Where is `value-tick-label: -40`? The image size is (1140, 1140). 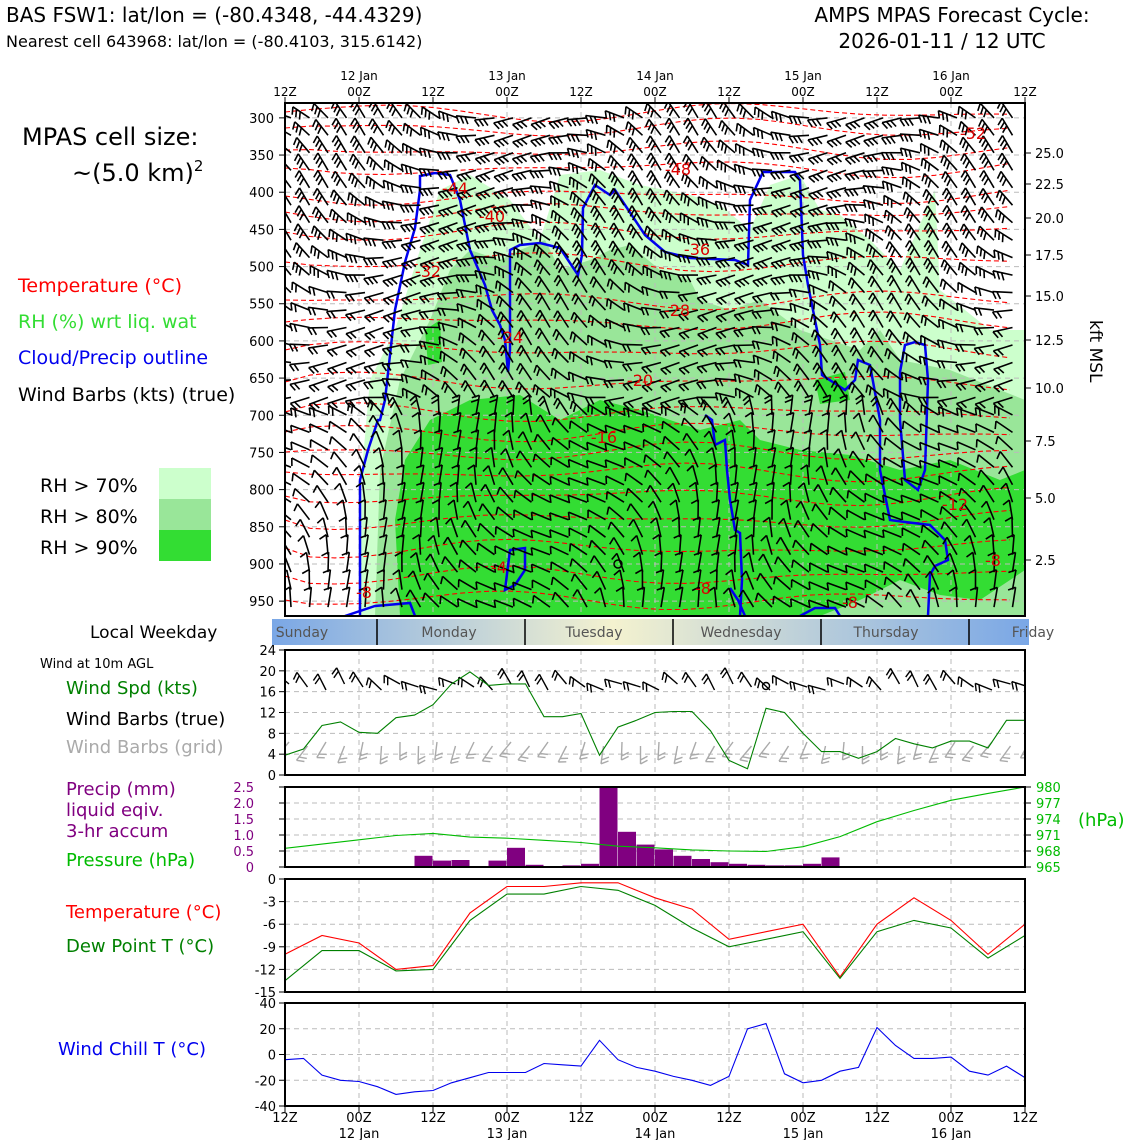 value-tick-label: -40 is located at coordinates (265, 1107).